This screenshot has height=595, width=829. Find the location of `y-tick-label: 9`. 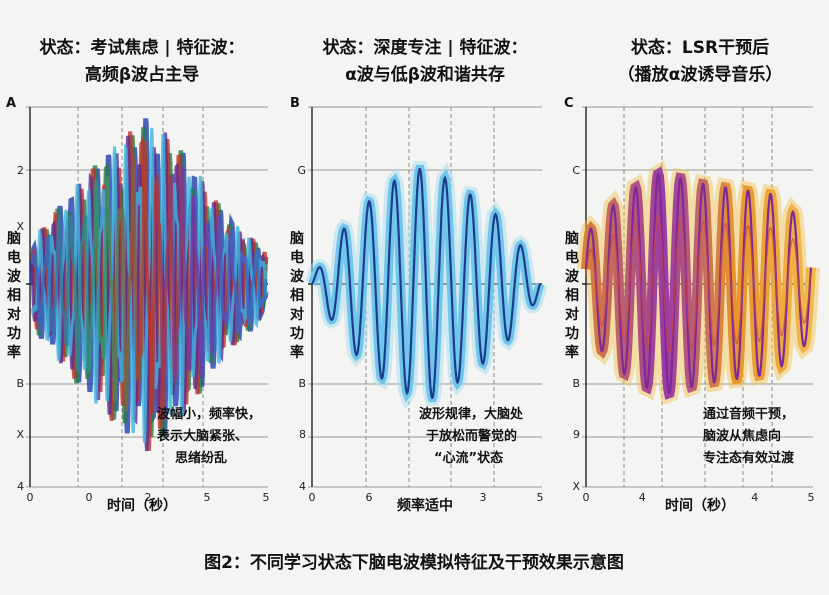

y-tick-label: 9 is located at coordinates (576, 434).